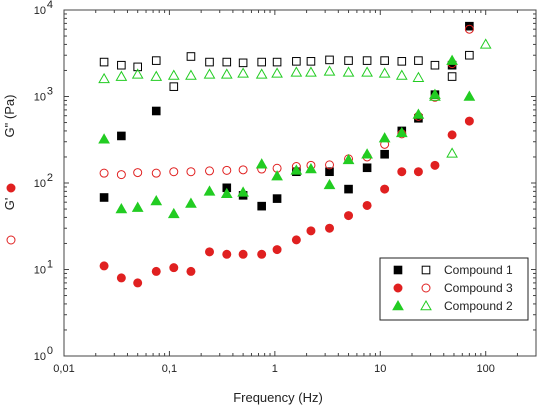  Describe the element at coordinates (63, 369) in the screenshot. I see `x-tick-label: 0,01` at that location.